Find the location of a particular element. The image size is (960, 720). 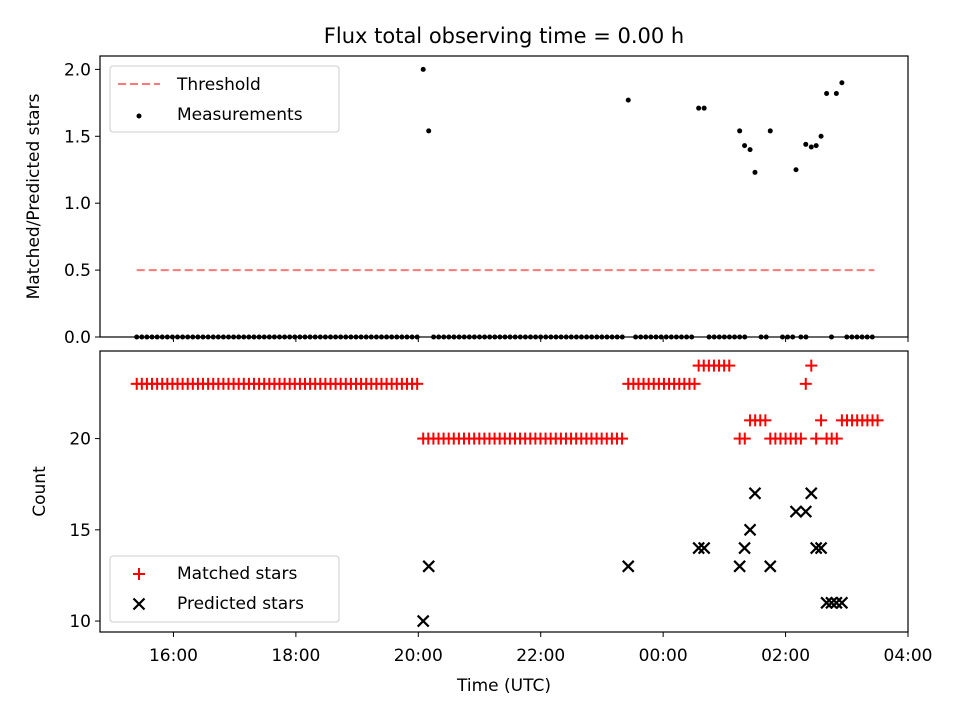

legend-matched-swatch is located at coordinates (139, 574).